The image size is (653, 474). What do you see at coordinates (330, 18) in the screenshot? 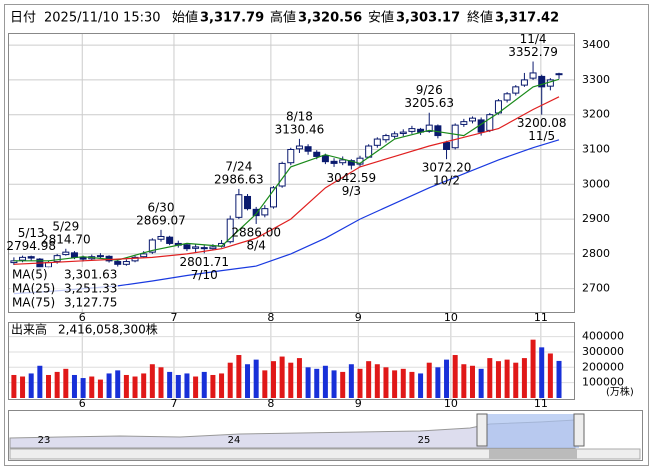
I see `header-value: 3,320.56` at bounding box center [330, 18].